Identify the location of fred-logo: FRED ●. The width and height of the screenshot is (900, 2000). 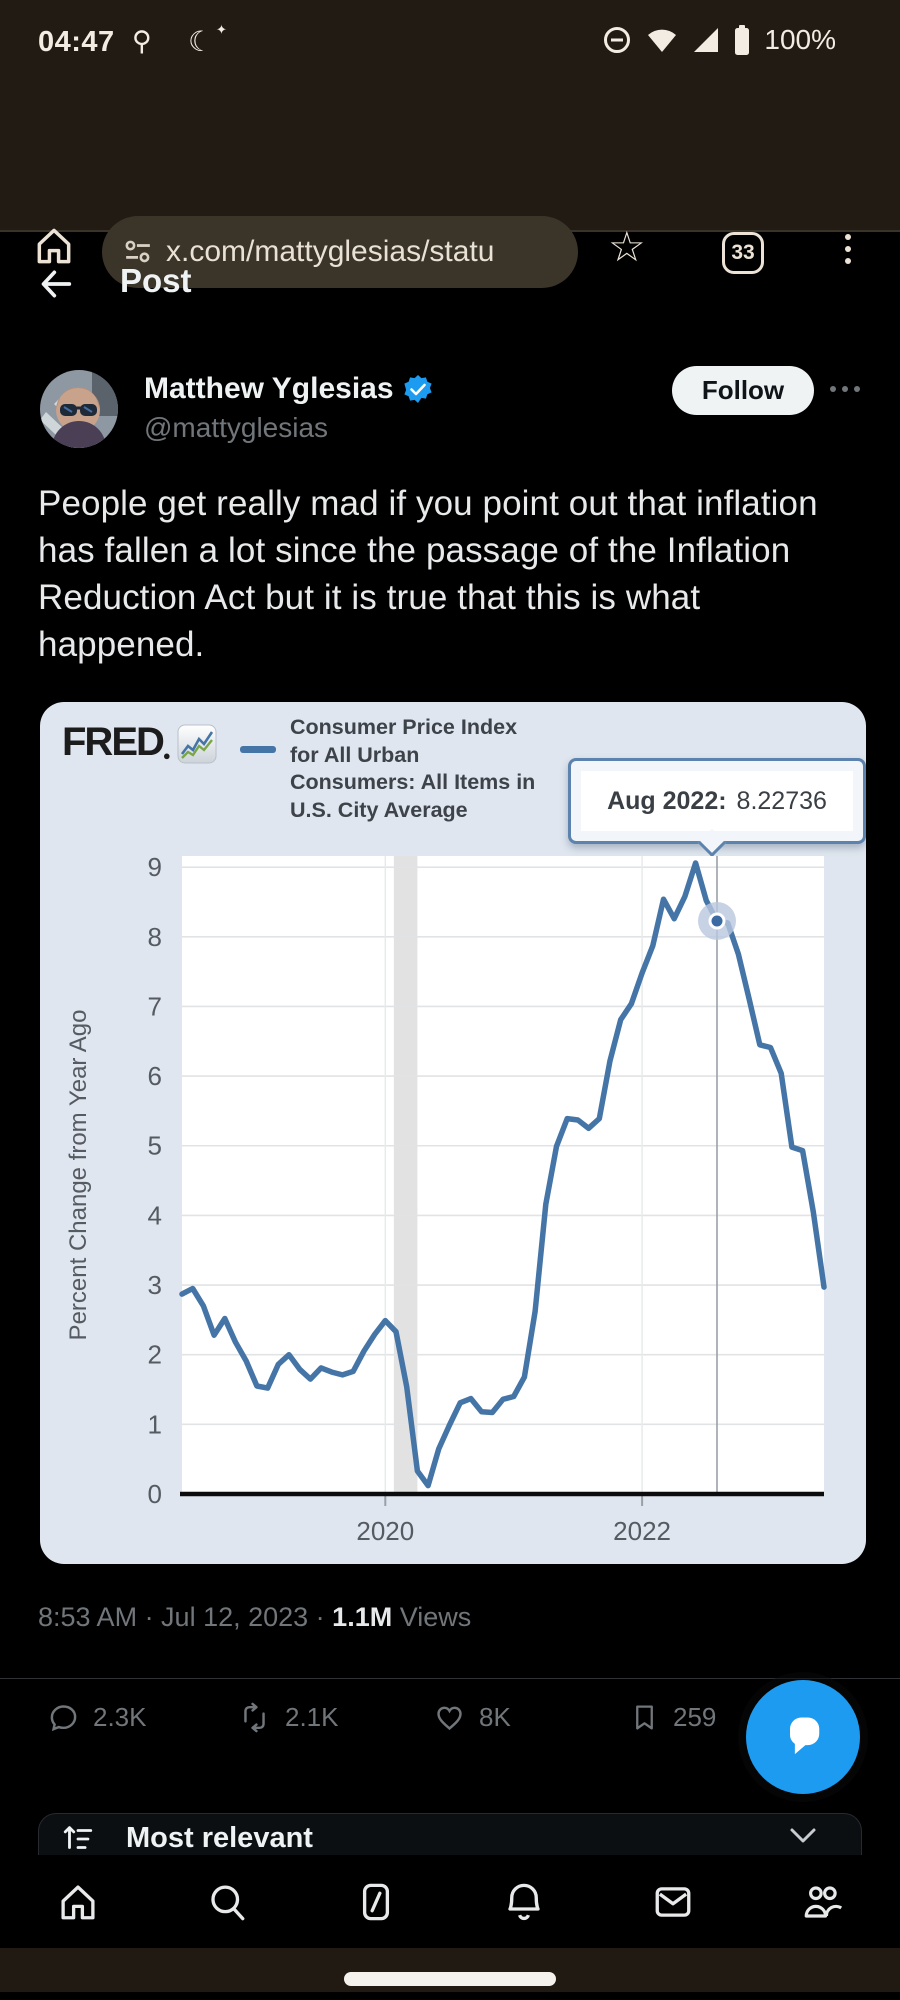
(139, 742).